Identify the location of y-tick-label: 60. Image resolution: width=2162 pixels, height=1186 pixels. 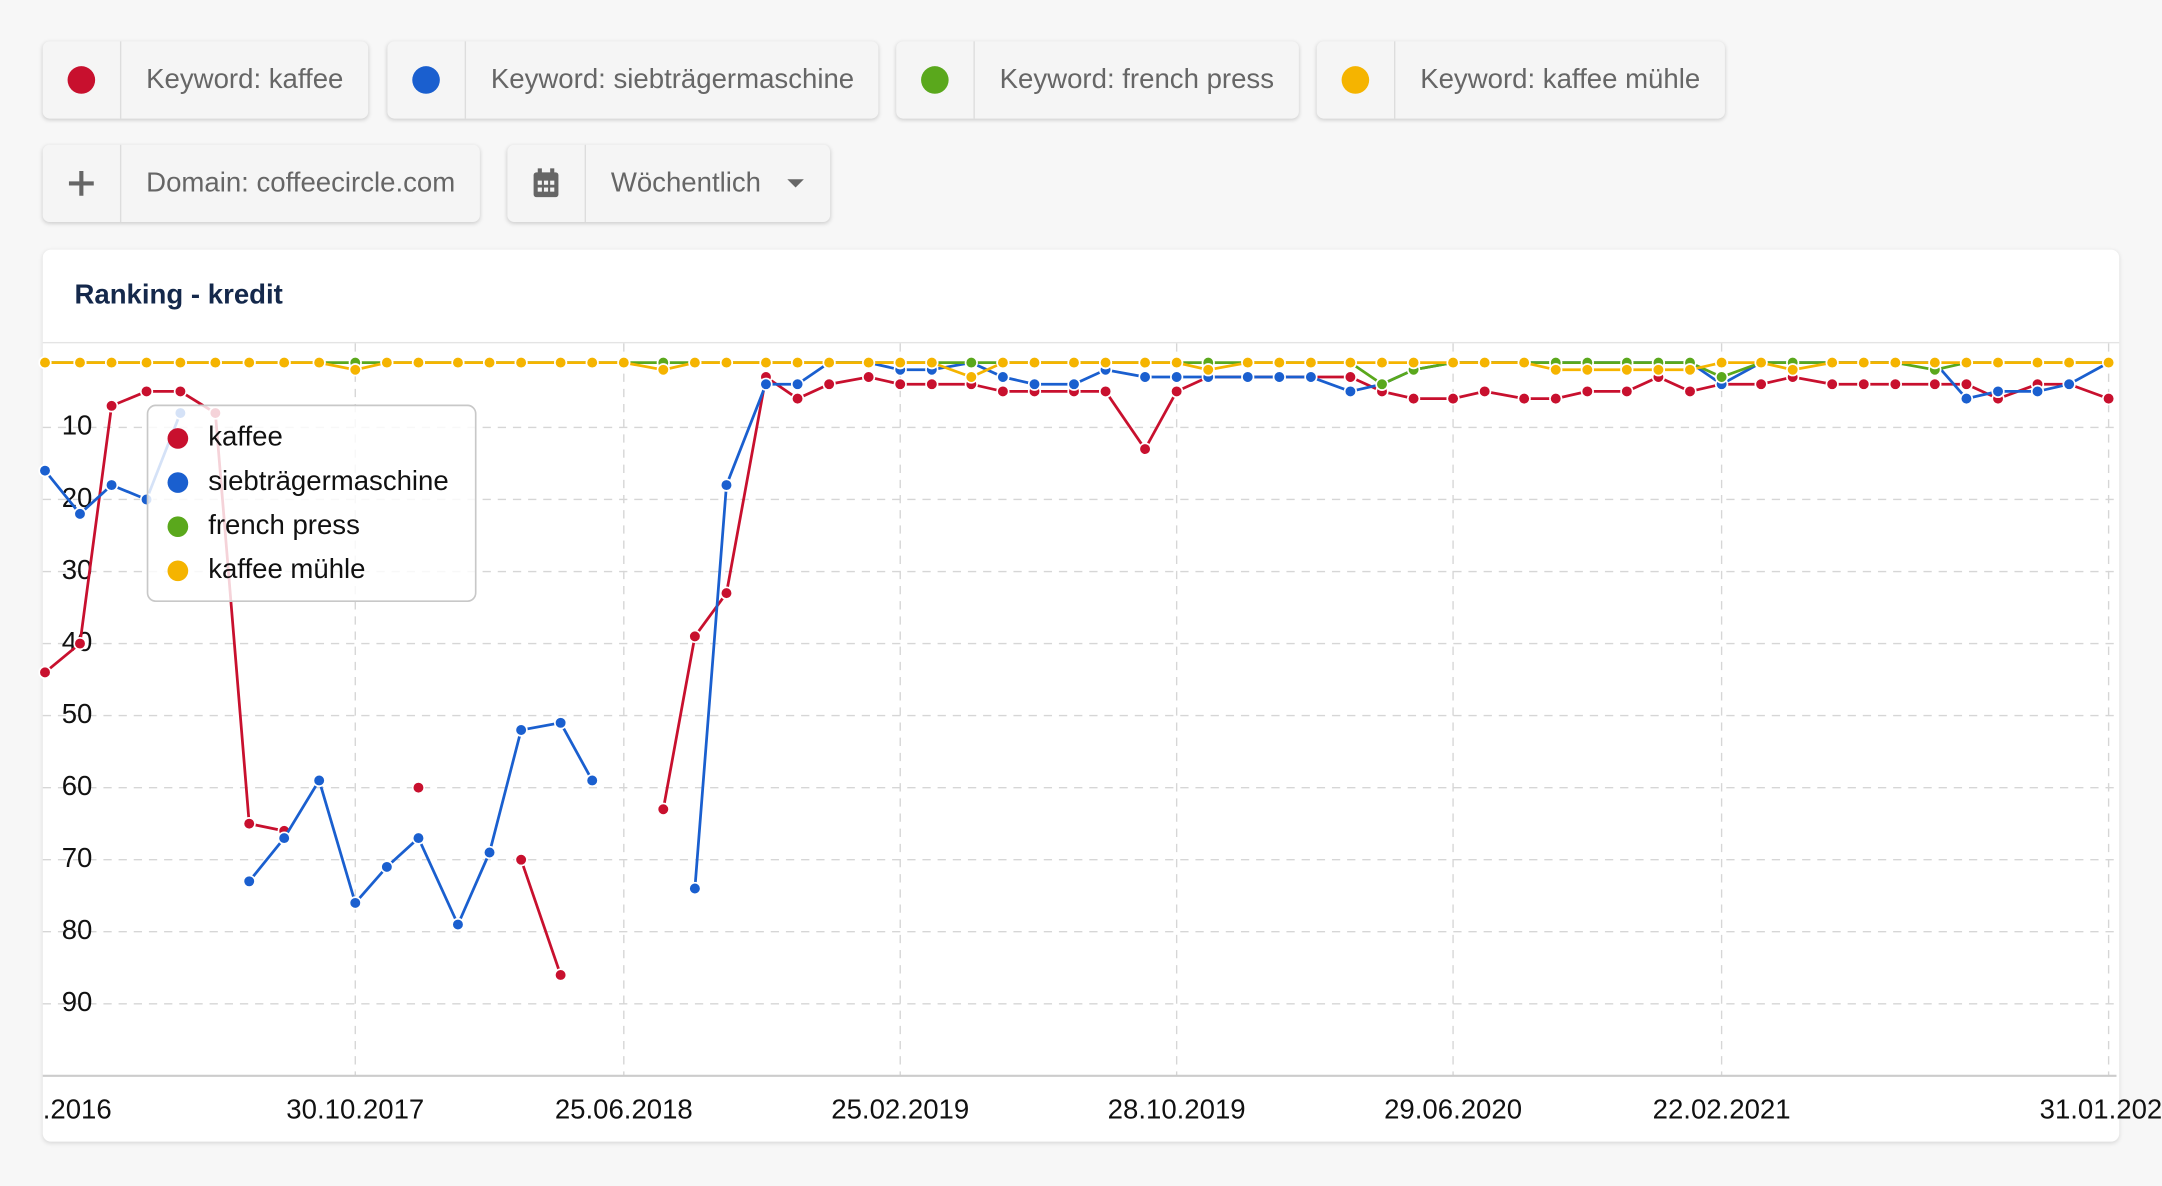
(77, 785).